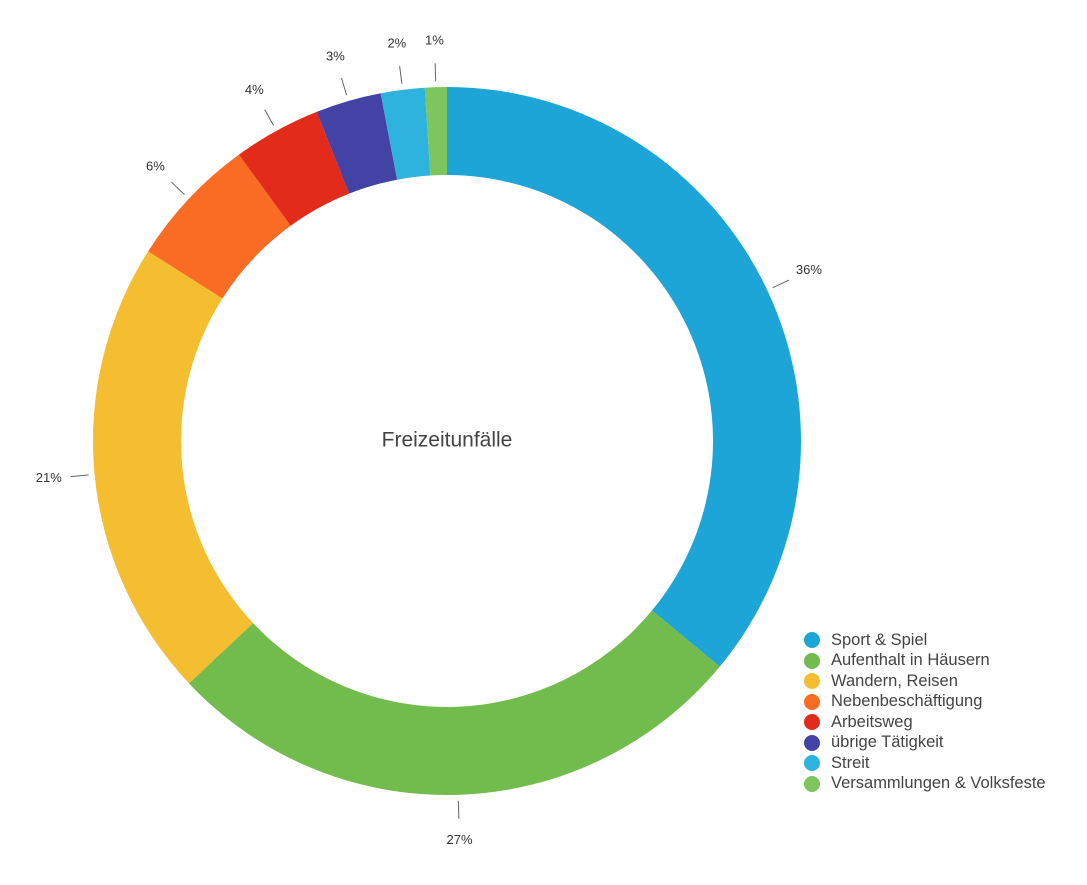  What do you see at coordinates (155, 166) in the screenshot?
I see `data-label-nebenbeschaeftigung: 6%` at bounding box center [155, 166].